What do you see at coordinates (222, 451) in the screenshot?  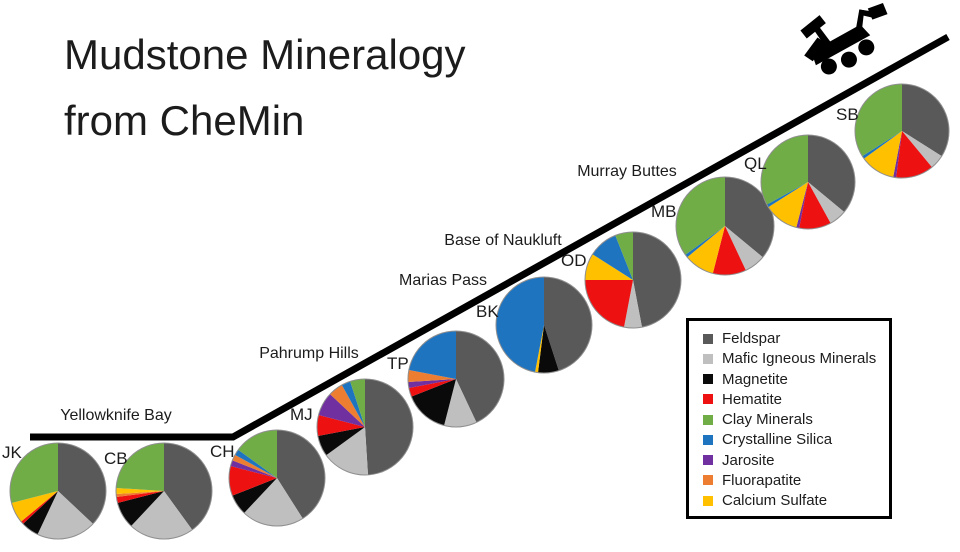 I see `pie-label-CH: CH` at bounding box center [222, 451].